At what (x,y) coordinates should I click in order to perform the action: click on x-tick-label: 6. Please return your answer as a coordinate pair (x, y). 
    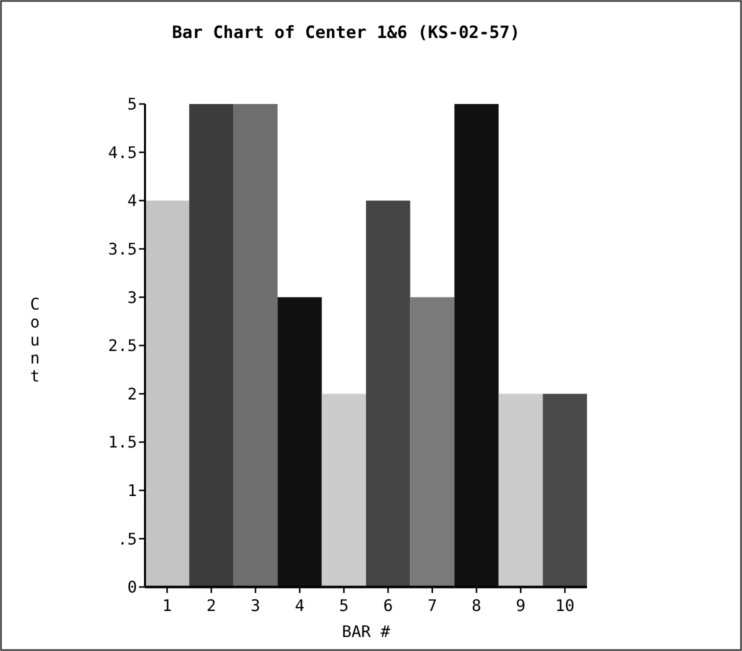
    Looking at the image, I should click on (388, 605).